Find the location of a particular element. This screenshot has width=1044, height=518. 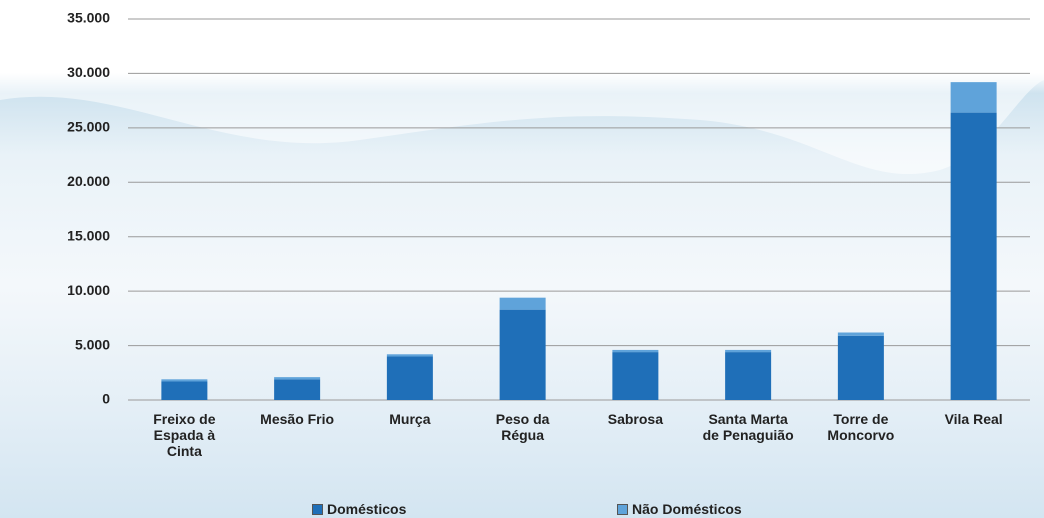

legend-label: Domésticos is located at coordinates (367, 509).